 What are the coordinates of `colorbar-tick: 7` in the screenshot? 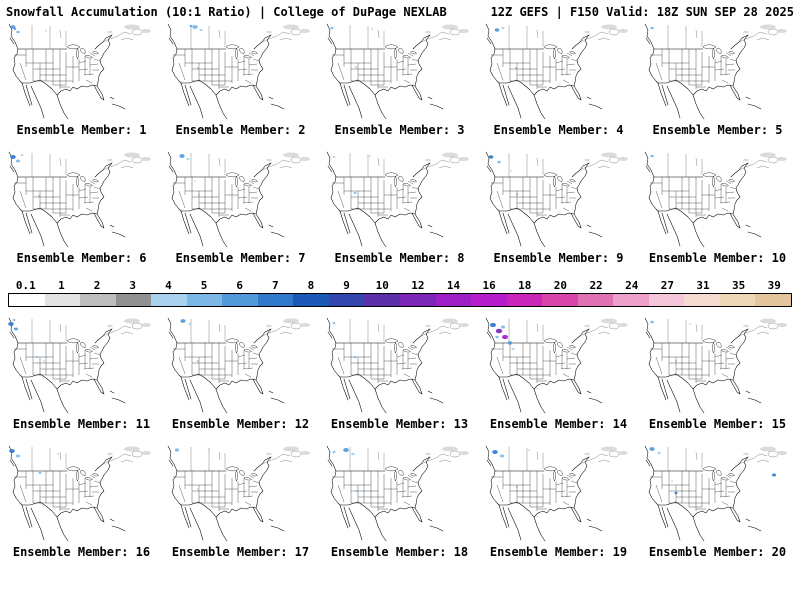 It's located at (275, 285).